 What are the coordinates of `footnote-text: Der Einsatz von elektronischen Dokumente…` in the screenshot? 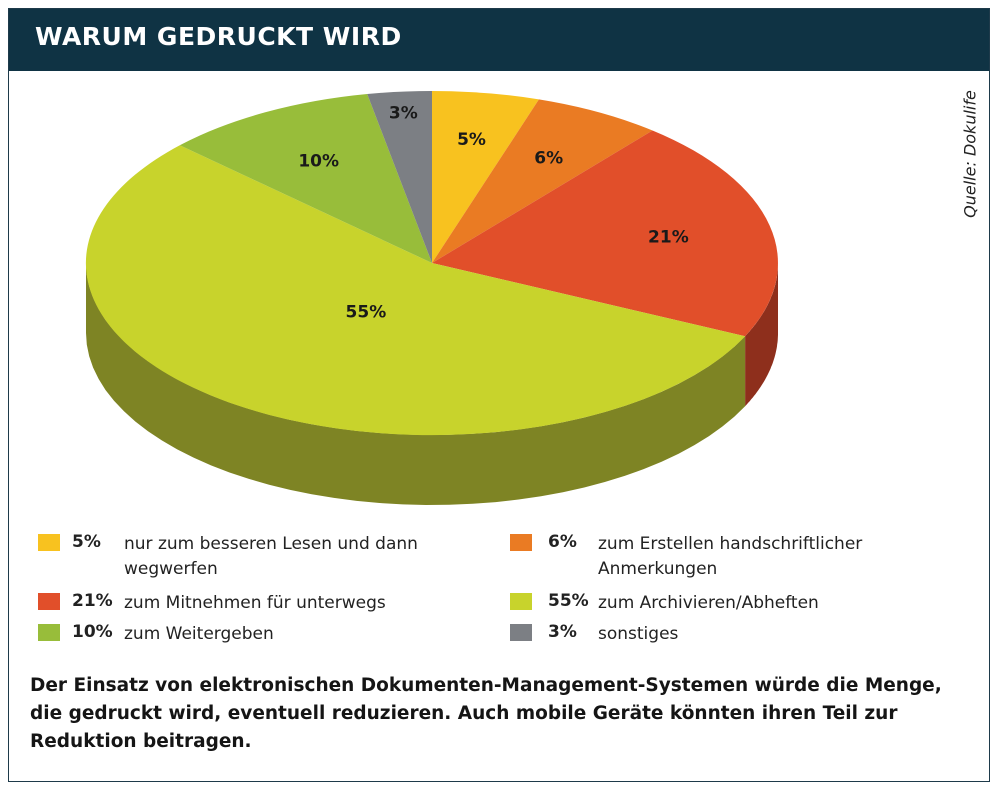 It's located at (486, 713).